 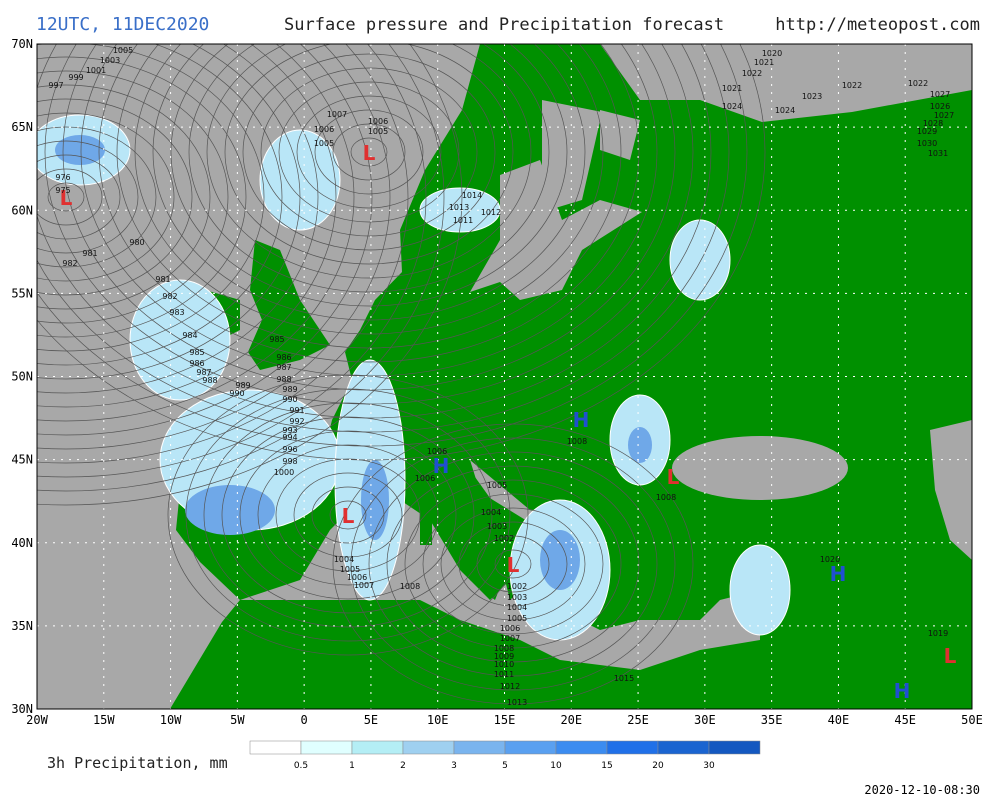 What do you see at coordinates (933, 123) in the screenshot?
I see `isobar-label: 1028` at bounding box center [933, 123].